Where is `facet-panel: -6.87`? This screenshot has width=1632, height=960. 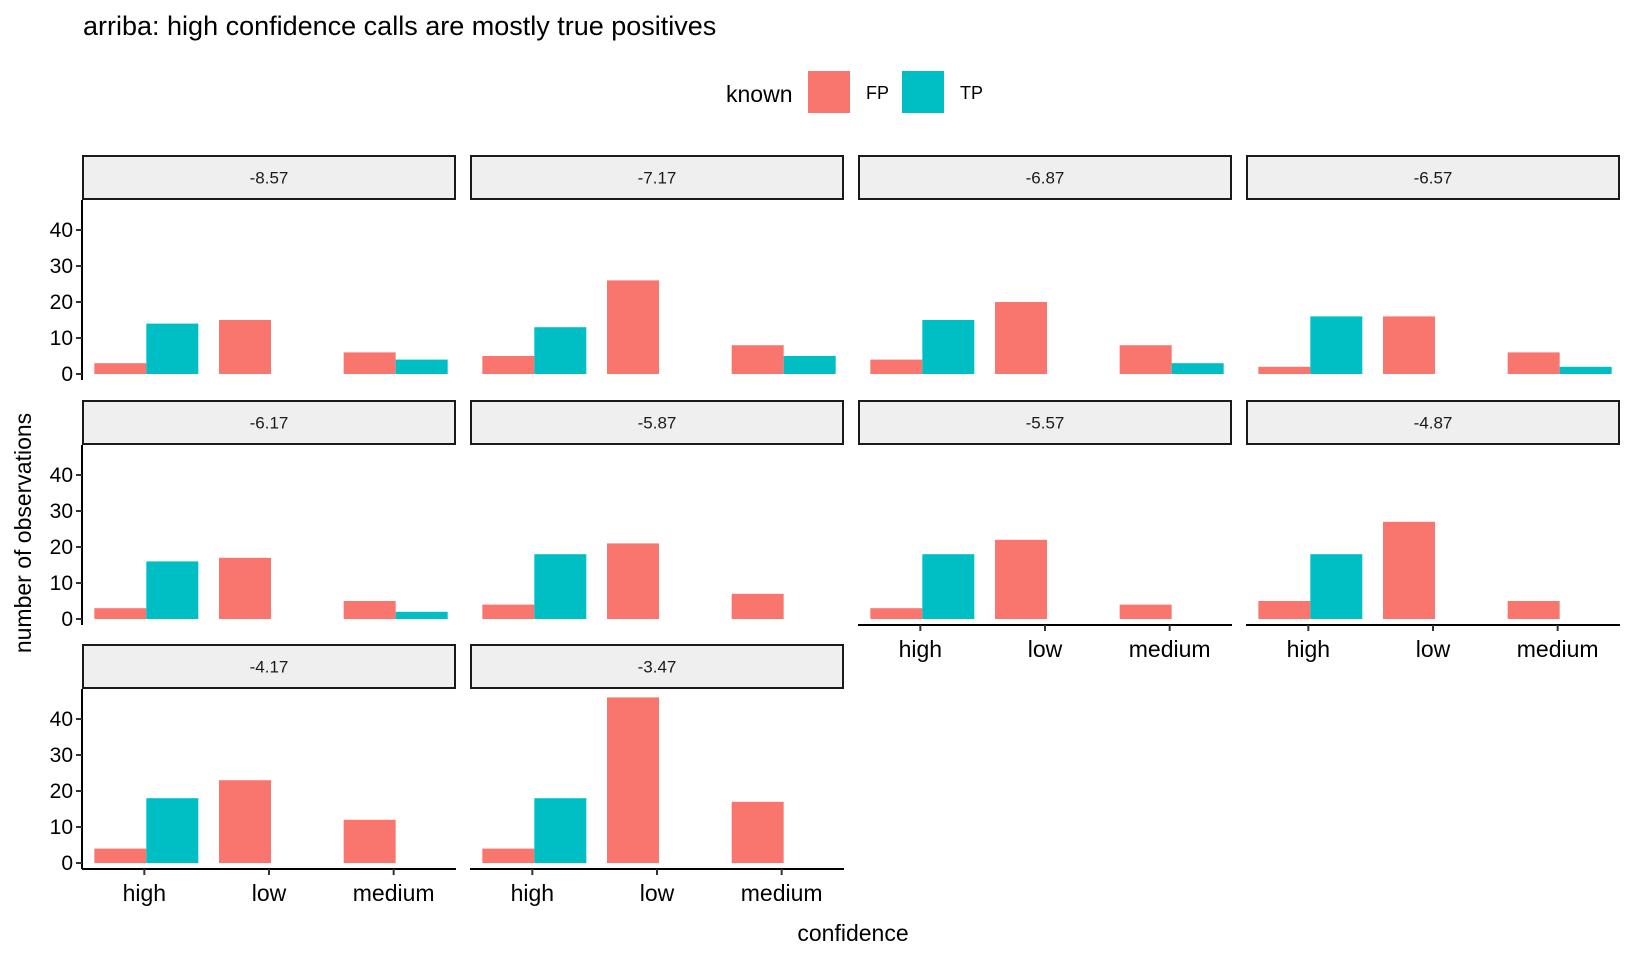
facet-panel: -6.87 is located at coordinates (1045, 264).